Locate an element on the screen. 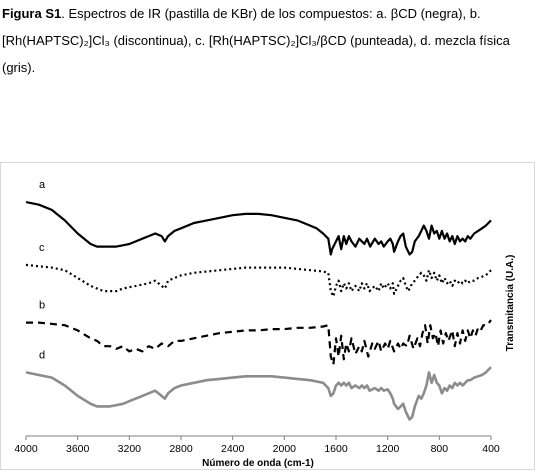  trace-label-c: c is located at coordinates (42, 248).